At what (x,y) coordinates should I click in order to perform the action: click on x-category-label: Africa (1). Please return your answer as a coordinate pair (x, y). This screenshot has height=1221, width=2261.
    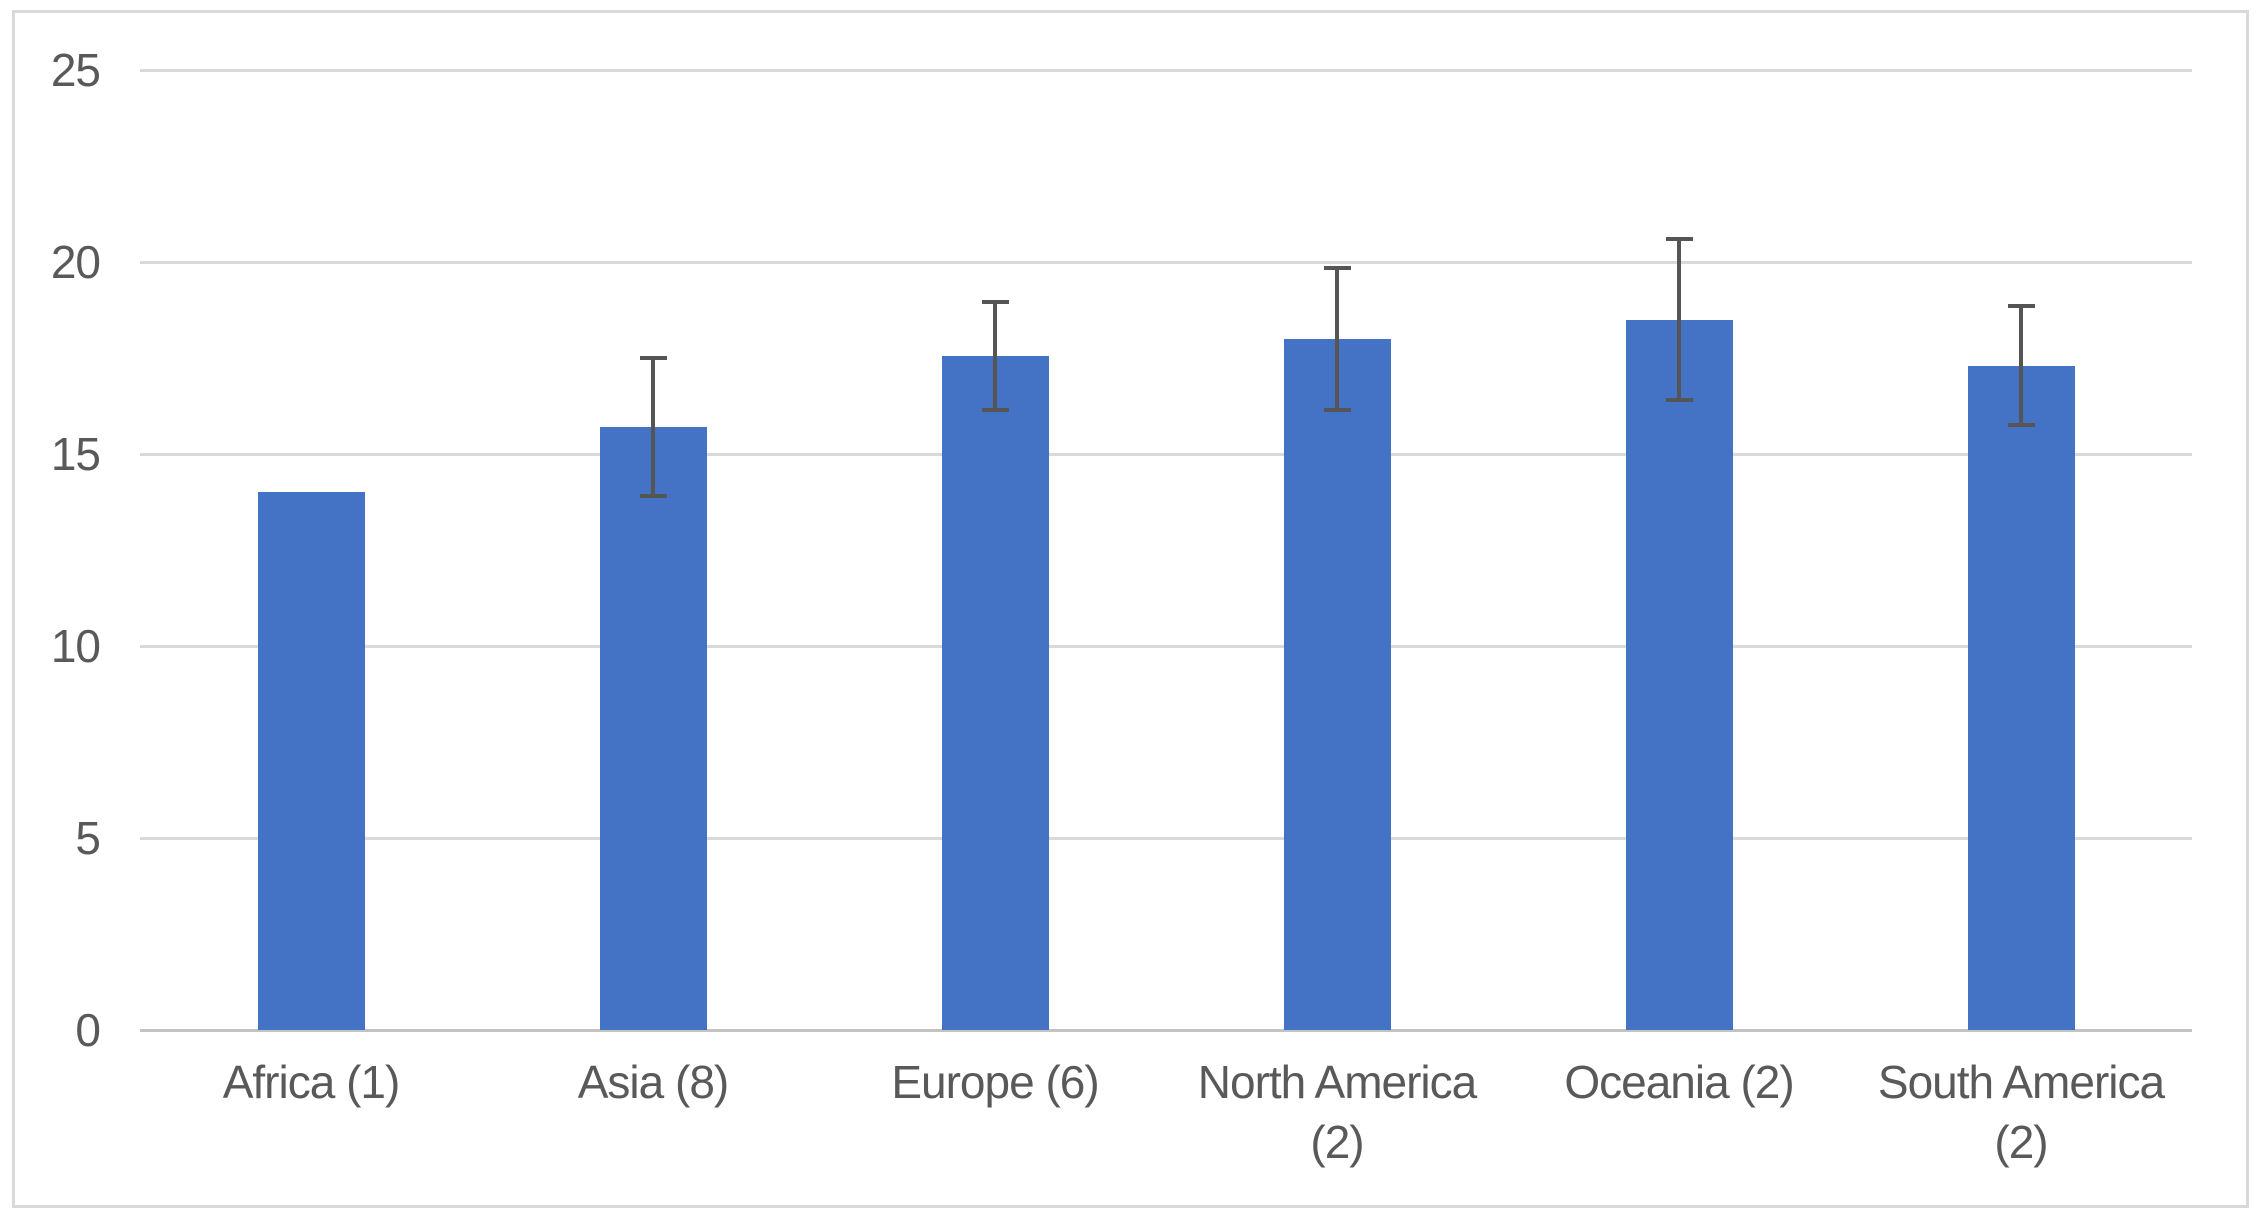
    Looking at the image, I should click on (311, 1082).